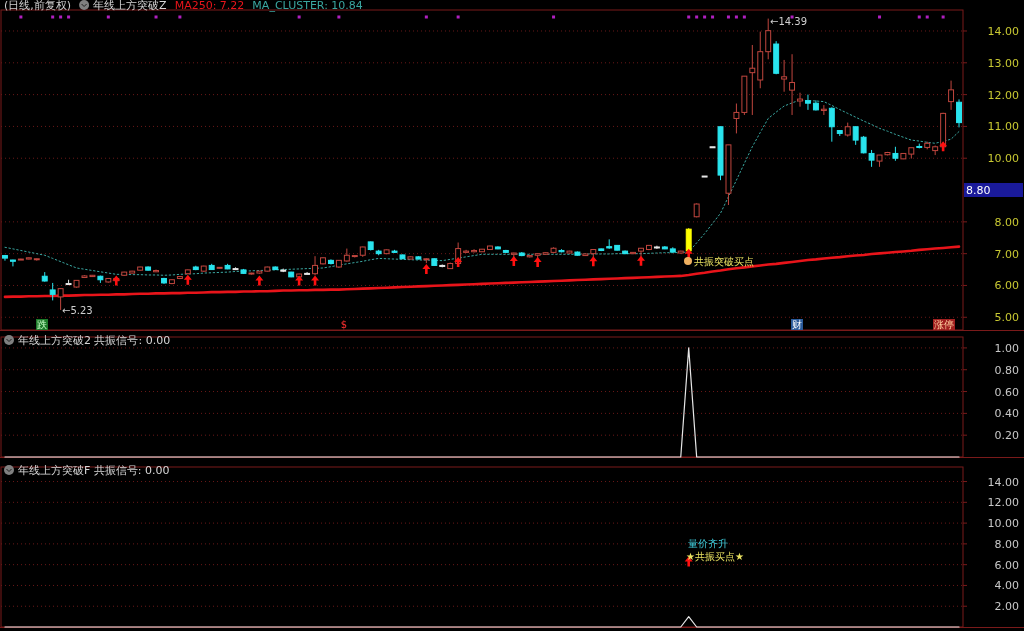 The width and height of the screenshot is (1024, 631). I want to click on annotation: ★共振买点★, so click(715, 556).